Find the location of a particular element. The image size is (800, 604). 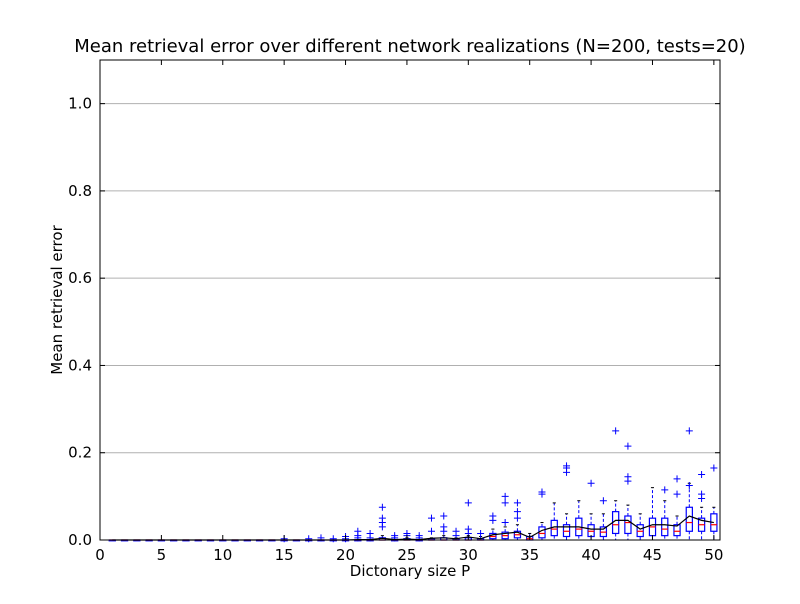

x-tick-label: 5 is located at coordinates (162, 555).